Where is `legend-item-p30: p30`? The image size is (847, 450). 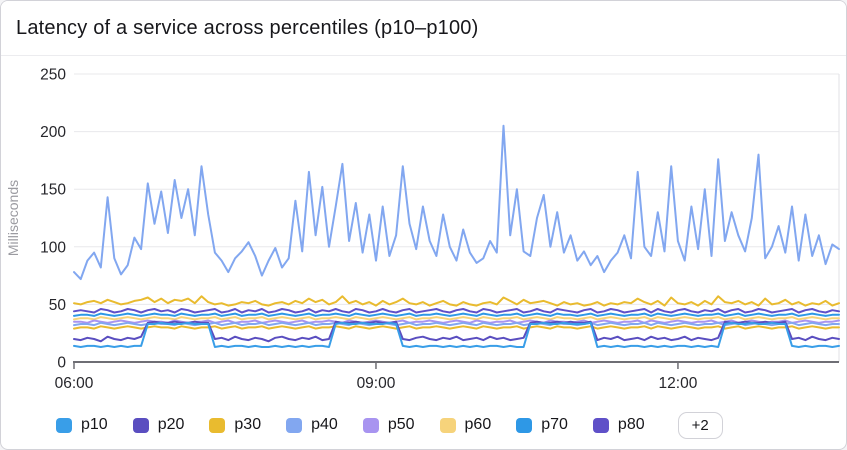 legend-item-p30: p30 is located at coordinates (235, 425).